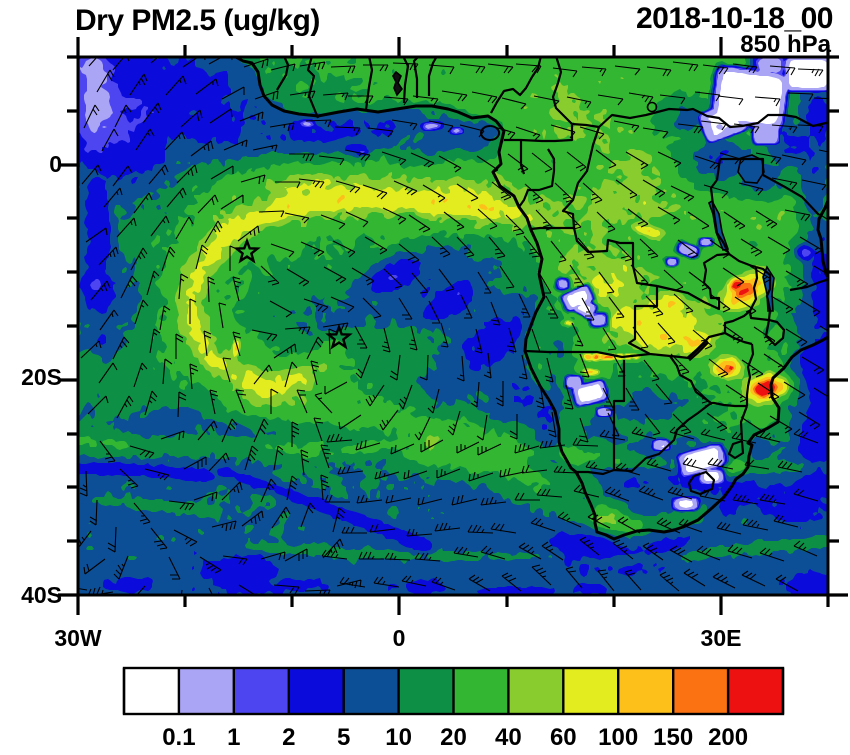  What do you see at coordinates (508, 737) in the screenshot?
I see `svg-text: 40` at bounding box center [508, 737].